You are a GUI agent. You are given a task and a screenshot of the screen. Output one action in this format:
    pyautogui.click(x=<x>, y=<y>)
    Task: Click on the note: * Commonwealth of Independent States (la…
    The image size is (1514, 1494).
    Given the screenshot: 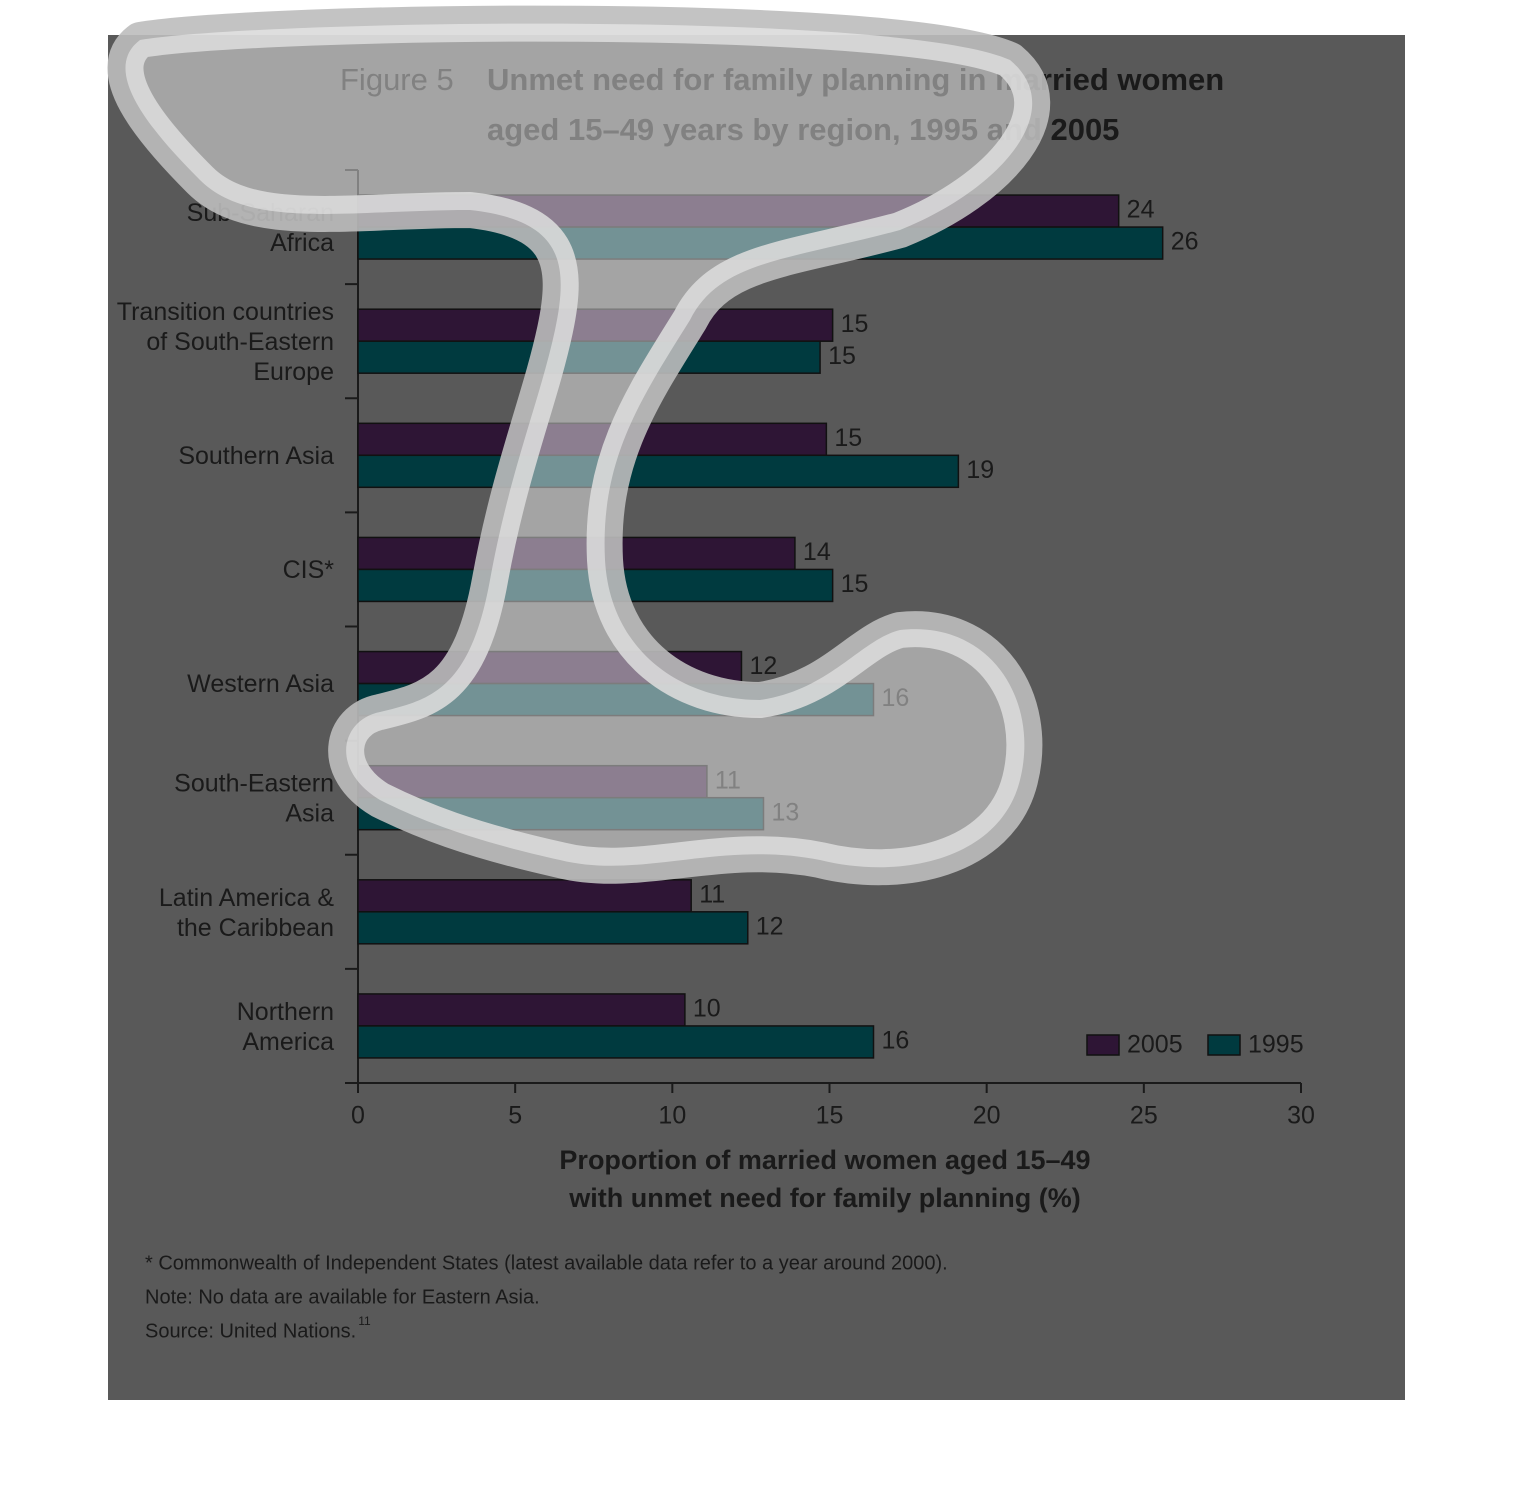 What is the action you would take?
    pyautogui.click(x=546, y=1263)
    